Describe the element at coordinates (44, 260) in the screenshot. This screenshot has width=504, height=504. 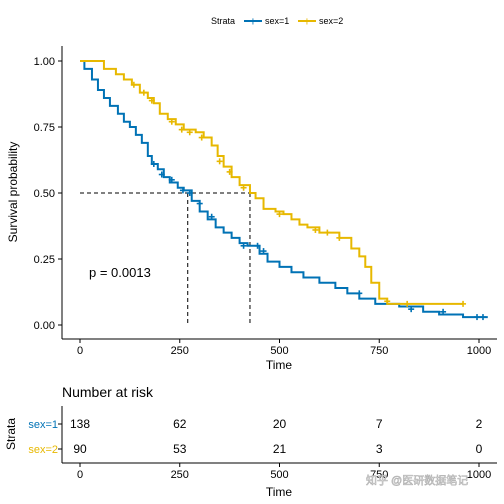
I see `y-tick-label: 0.25` at that location.